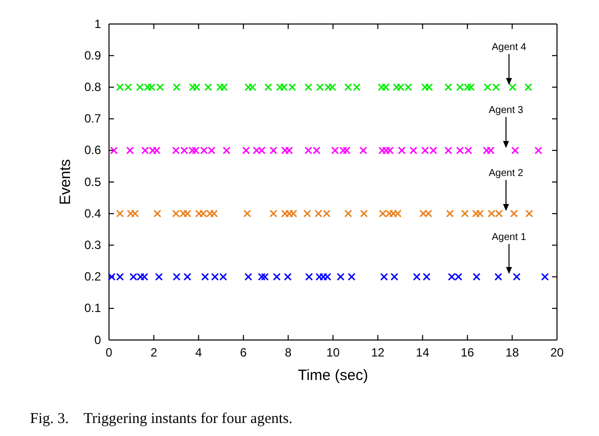 This screenshot has height=436, width=599. I want to click on y-tick-label: 0, so click(98, 339).